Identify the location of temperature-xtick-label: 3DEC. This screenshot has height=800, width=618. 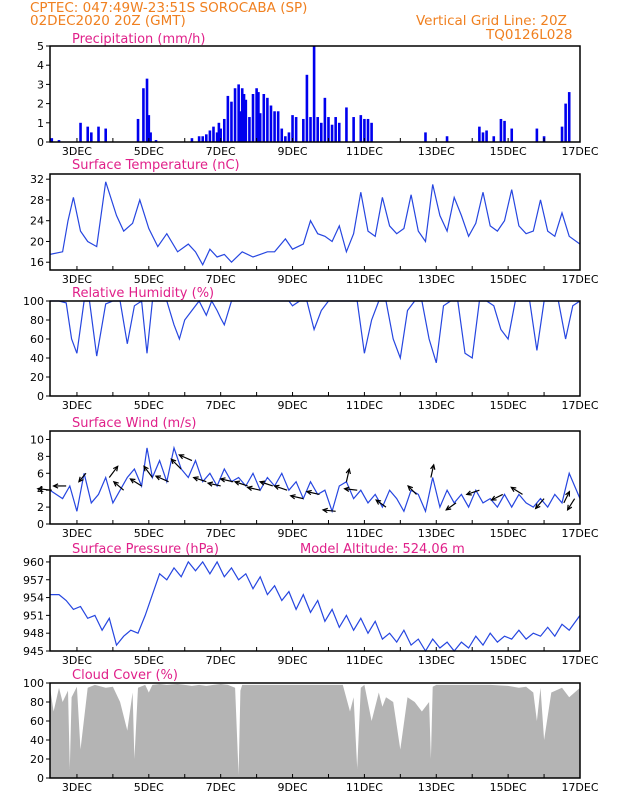
(77, 279).